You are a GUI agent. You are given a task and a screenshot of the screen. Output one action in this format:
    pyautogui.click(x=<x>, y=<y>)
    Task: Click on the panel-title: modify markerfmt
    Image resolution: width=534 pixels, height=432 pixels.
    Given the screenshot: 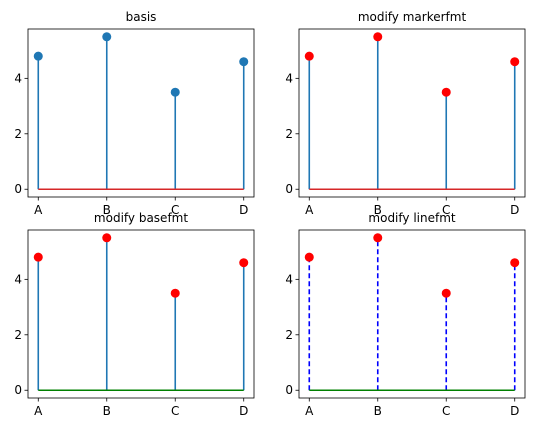 What is the action you would take?
    pyautogui.click(x=412, y=17)
    